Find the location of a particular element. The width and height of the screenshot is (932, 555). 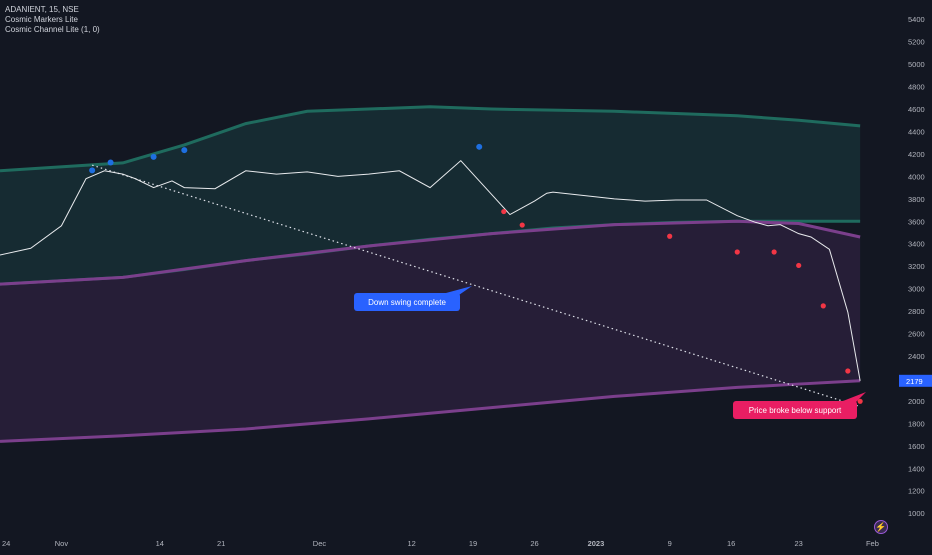

x-tick-label: Feb is located at coordinates (872, 543).